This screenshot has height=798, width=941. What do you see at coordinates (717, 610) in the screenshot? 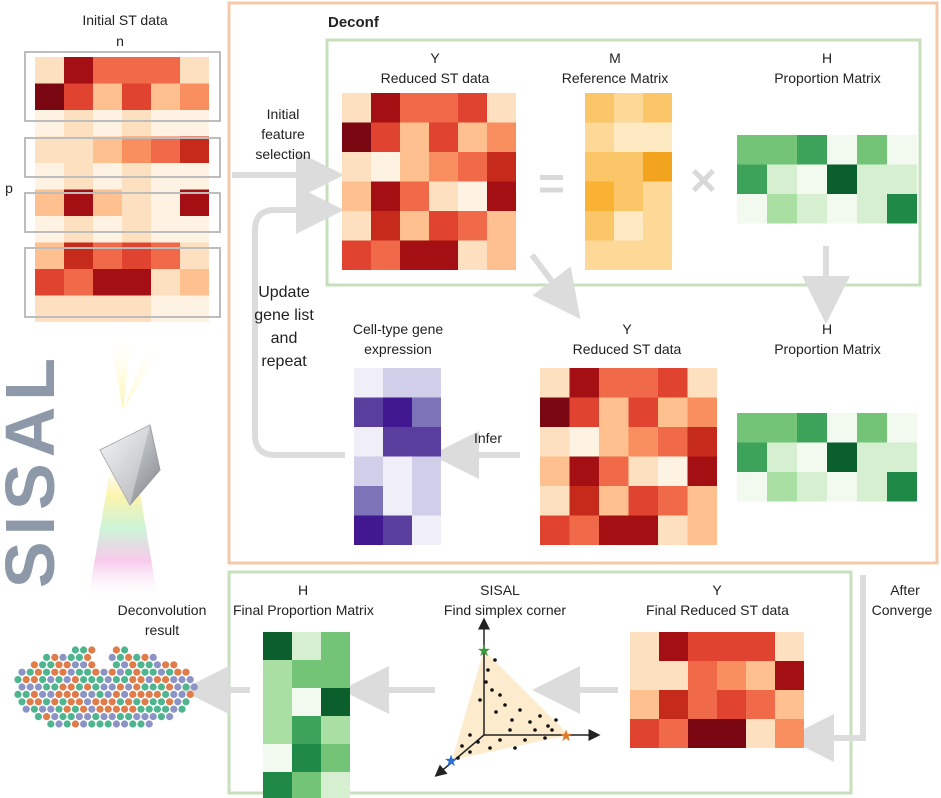
I see `yf-title: Final Reduced ST data` at bounding box center [717, 610].